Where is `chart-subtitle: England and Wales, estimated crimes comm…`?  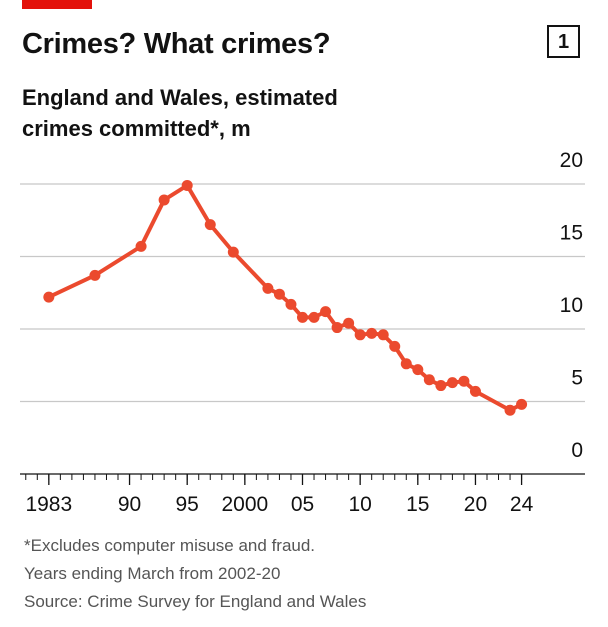 chart-subtitle: England and Wales, estimated crimes comm… is located at coordinates (180, 113).